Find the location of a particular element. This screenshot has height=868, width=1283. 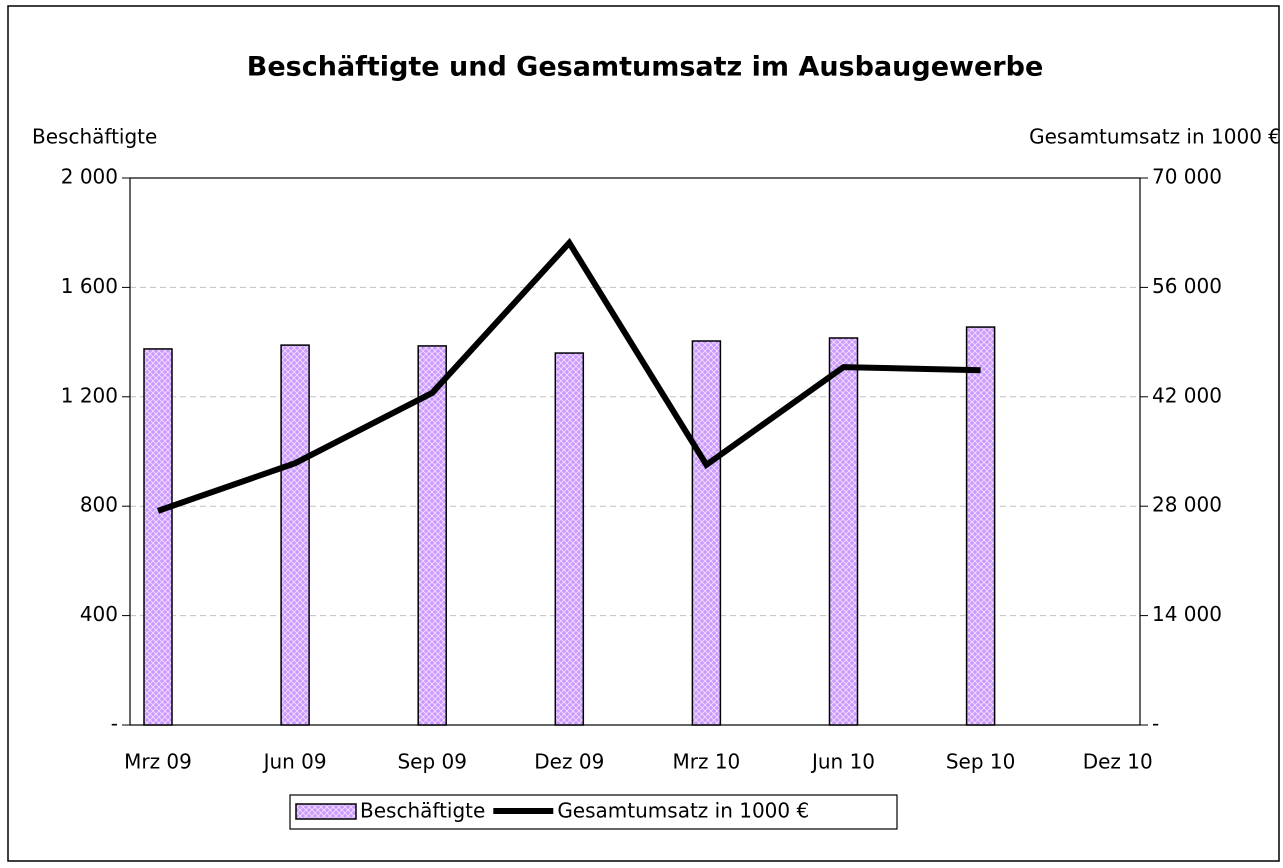

legend-swatch is located at coordinates (326, 811).